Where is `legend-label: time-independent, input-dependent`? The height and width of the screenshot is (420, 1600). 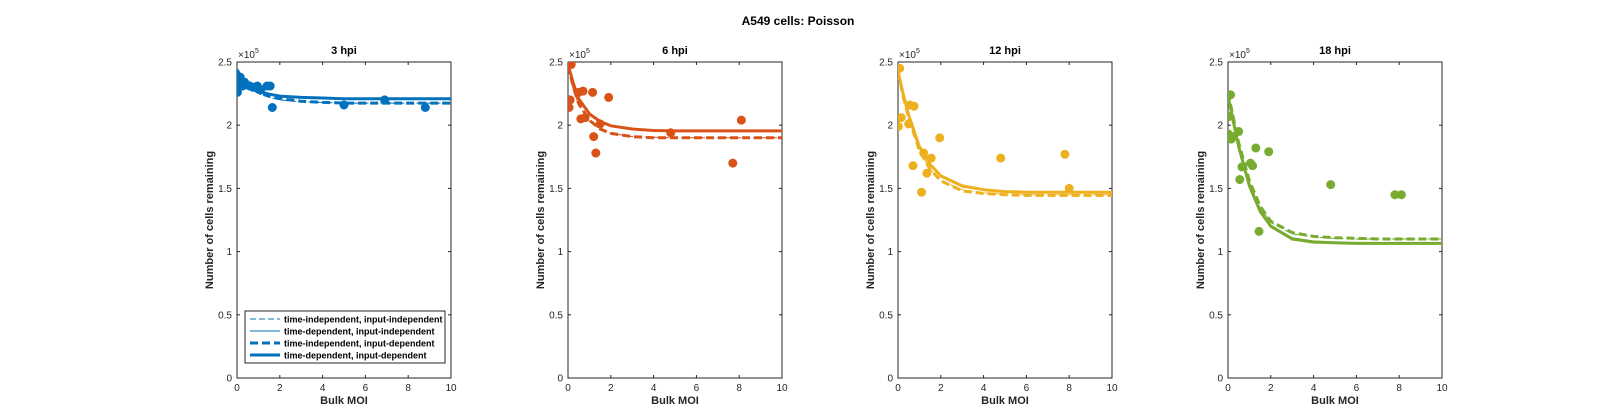 legend-label: time-independent, input-dependent is located at coordinates (359, 344).